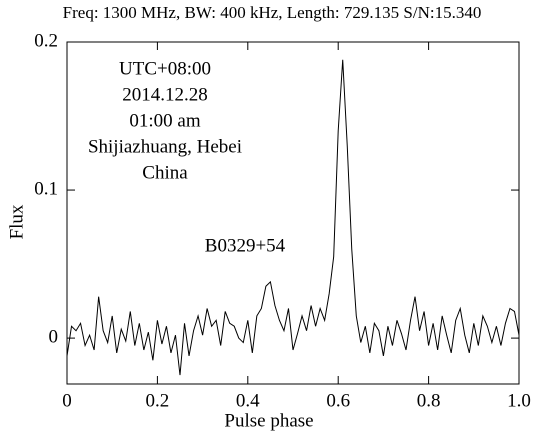 The image size is (538, 434). What do you see at coordinates (338, 400) in the screenshot?
I see `x-tick-label: 0.6` at bounding box center [338, 400].